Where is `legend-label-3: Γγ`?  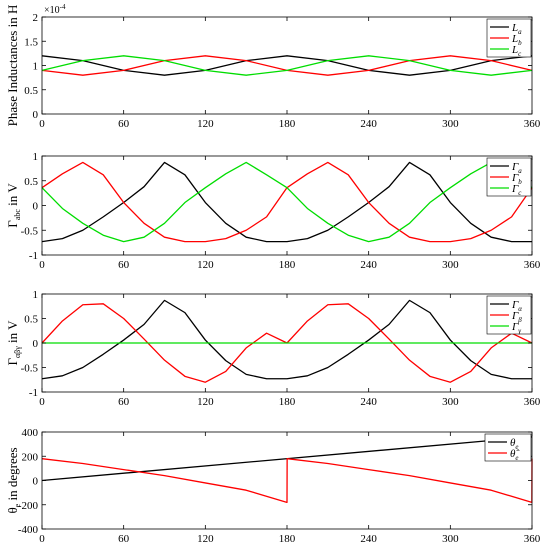 legend-label-3: Γγ is located at coordinates (516, 328).